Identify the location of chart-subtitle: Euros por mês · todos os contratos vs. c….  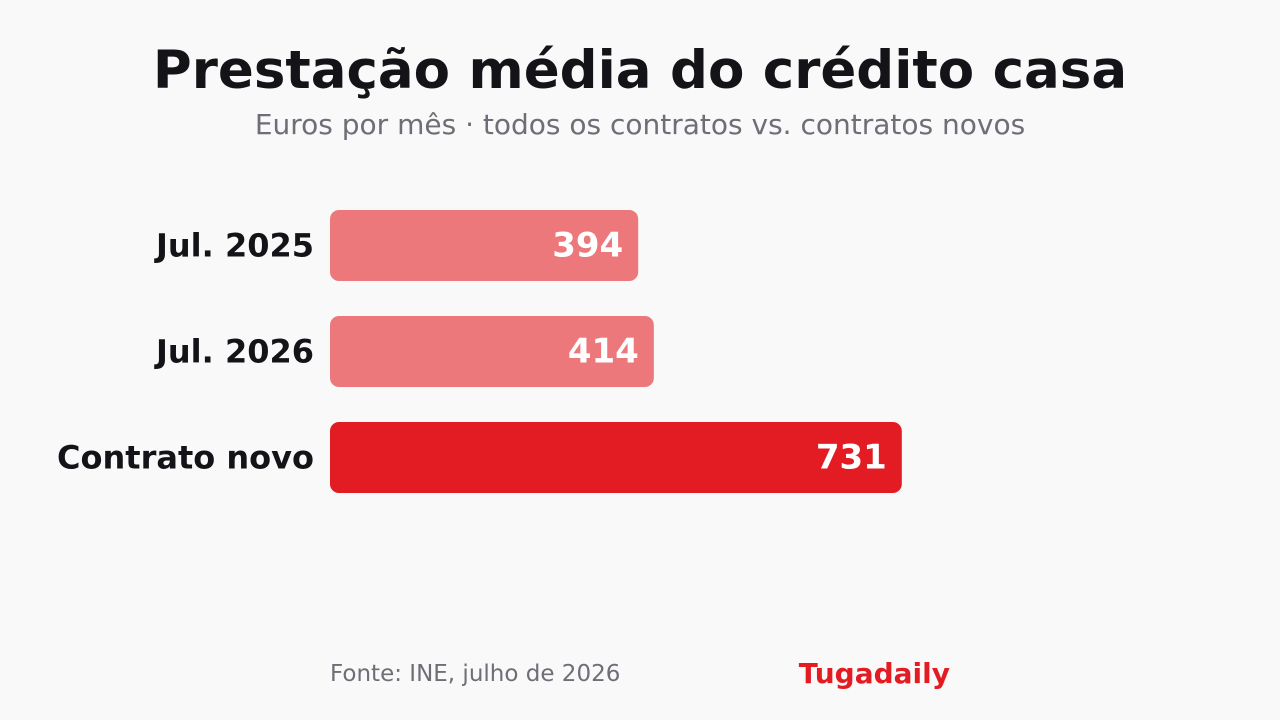
(640, 124).